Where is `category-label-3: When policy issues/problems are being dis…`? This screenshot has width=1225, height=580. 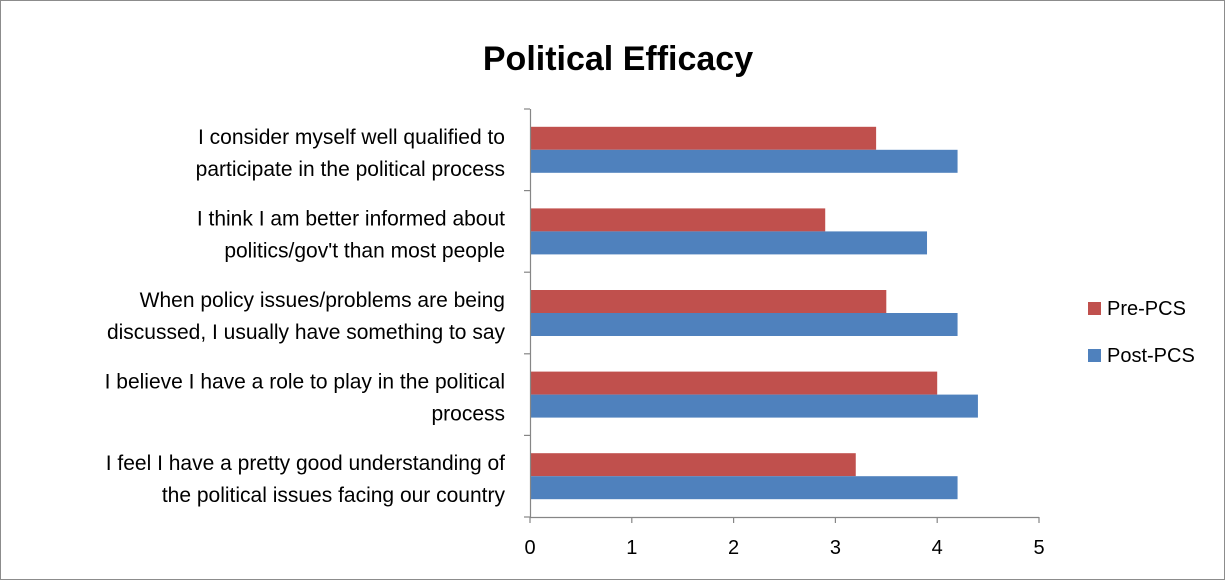 category-label-3: When policy issues/problems are being dis… is located at coordinates (306, 316).